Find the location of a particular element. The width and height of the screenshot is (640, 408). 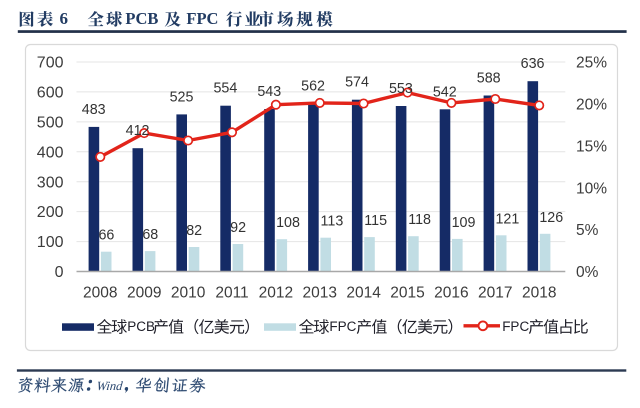

svg-text: 574 is located at coordinates (357, 83).